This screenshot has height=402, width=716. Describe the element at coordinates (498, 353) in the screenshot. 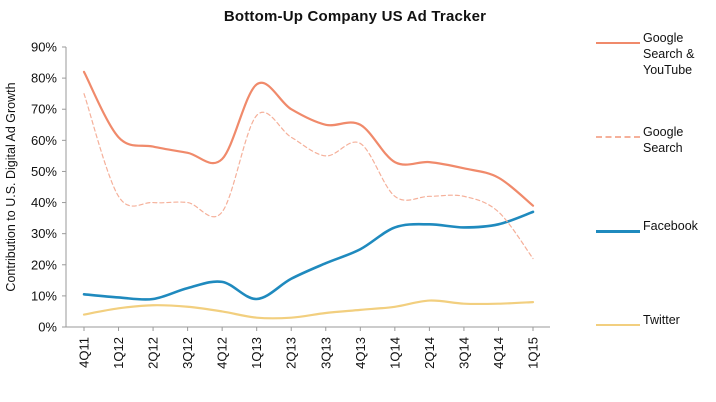

I see `x-tick-label: 4Q14` at that location.